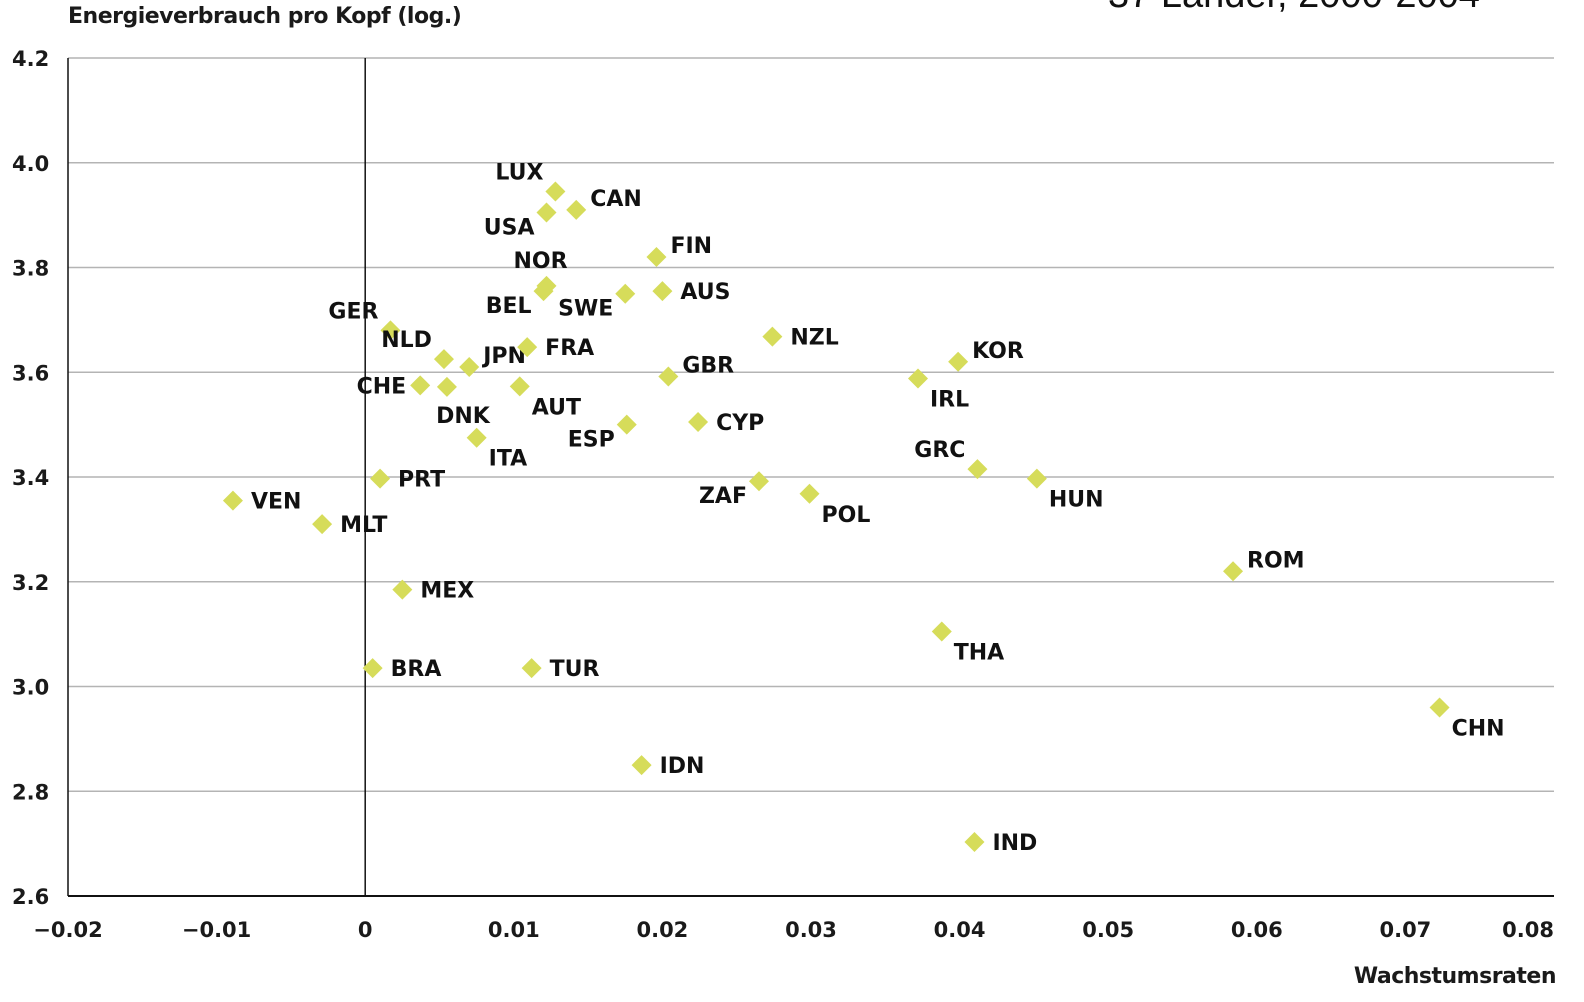 The image size is (1584, 1002). What do you see at coordinates (941, 631) in the screenshot?
I see `data-point-tha` at bounding box center [941, 631].